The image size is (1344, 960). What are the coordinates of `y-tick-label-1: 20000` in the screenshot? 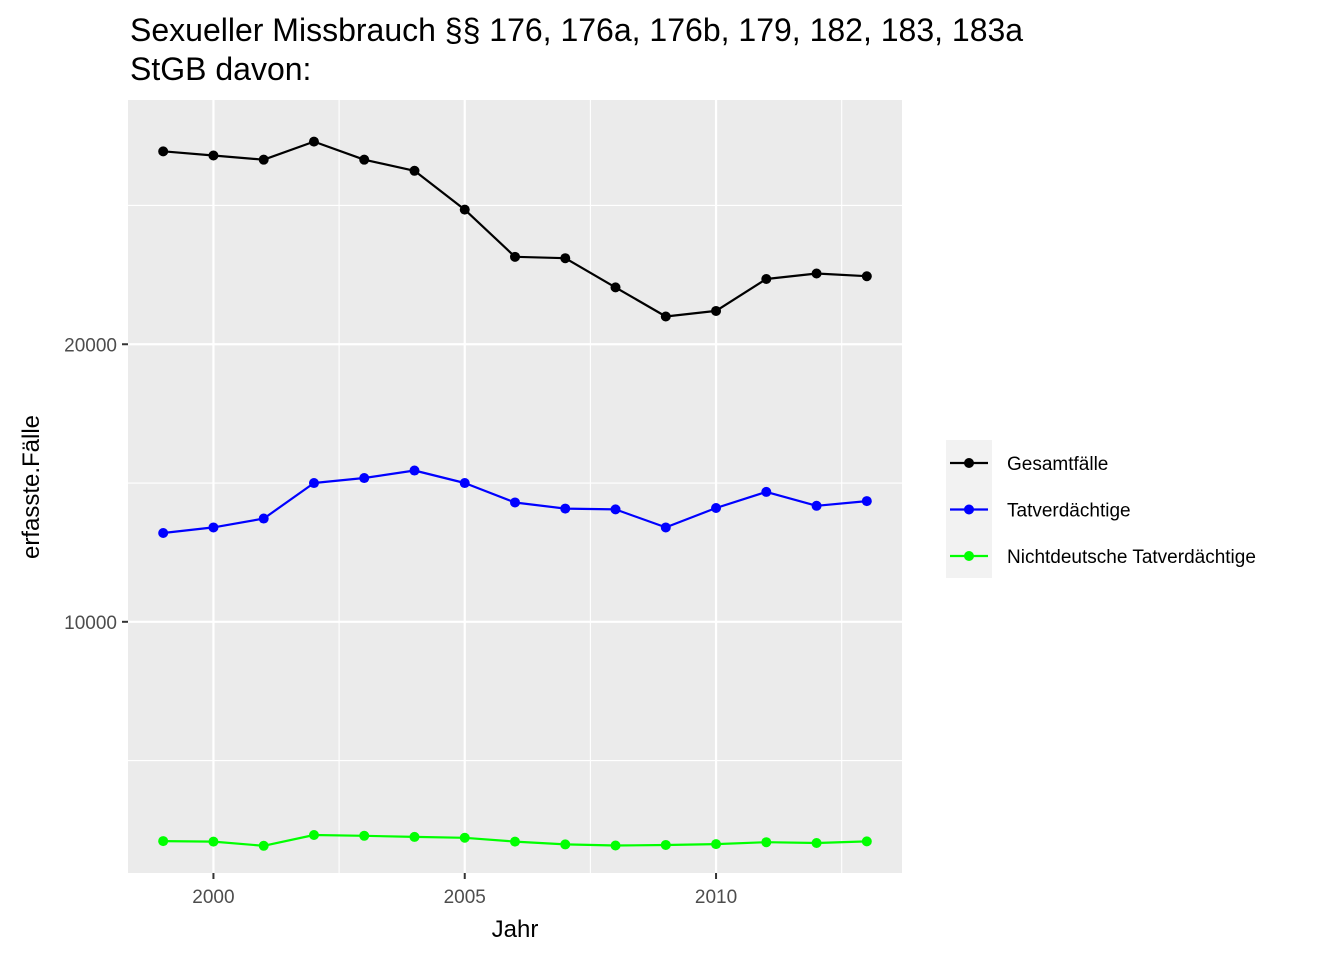 It's located at (90, 345).